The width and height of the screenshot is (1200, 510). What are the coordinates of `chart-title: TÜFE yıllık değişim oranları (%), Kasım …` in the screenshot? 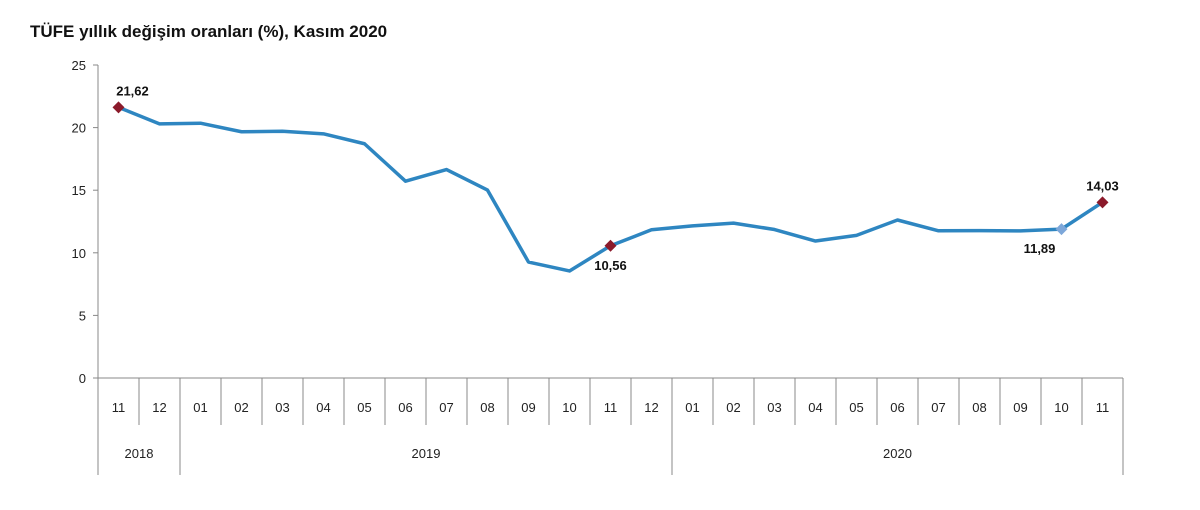 It's located at (209, 31).